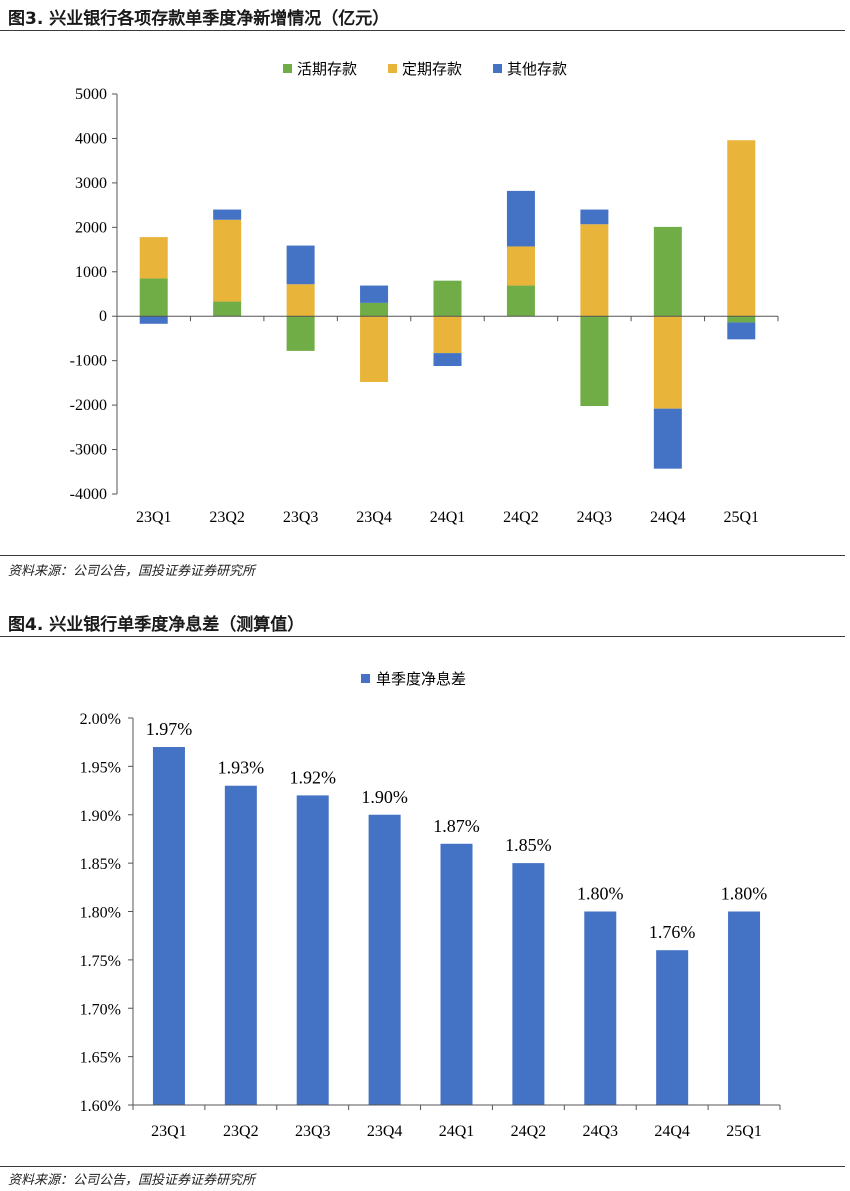 This screenshot has height=1191, width=850. What do you see at coordinates (421, 679) in the screenshot?
I see `legend-label: 单季度净息差` at bounding box center [421, 679].